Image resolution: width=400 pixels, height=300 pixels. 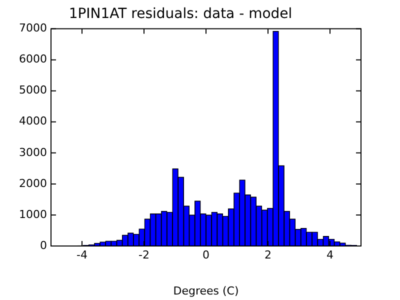 What do you see at coordinates (144, 255) in the screenshot?
I see `x-tick-label: -2` at bounding box center [144, 255].